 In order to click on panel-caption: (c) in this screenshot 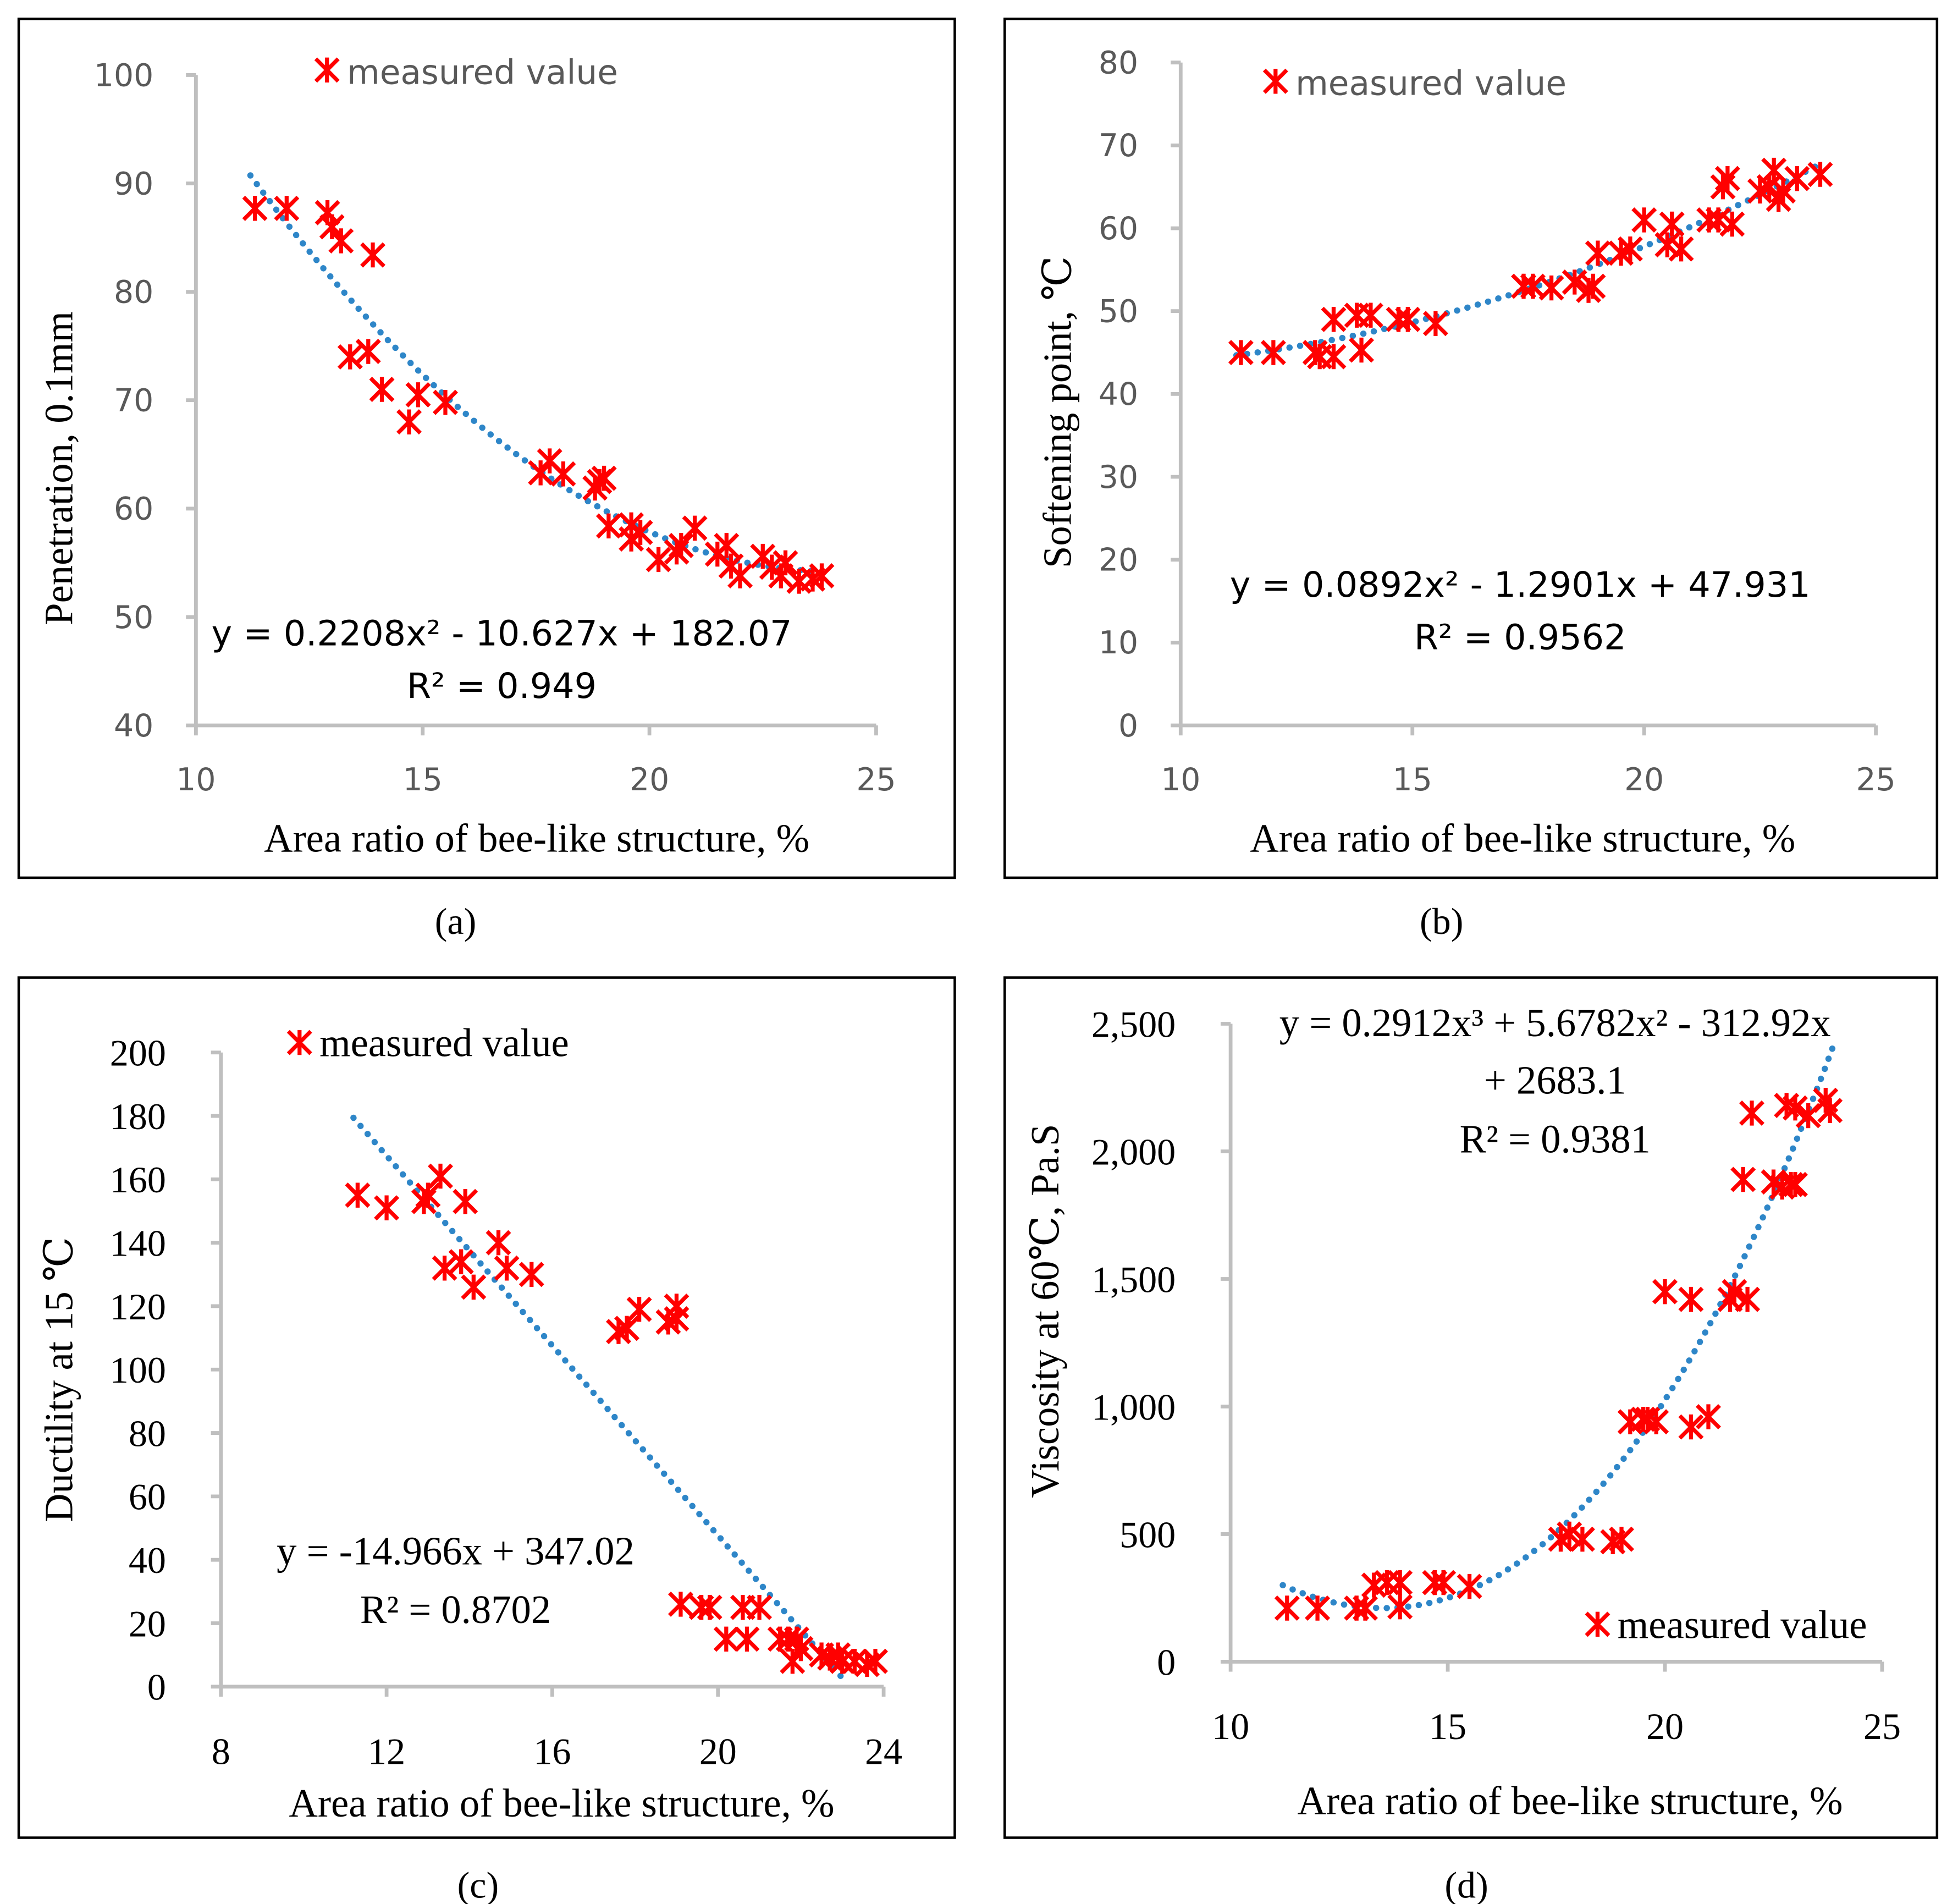, I will do `click(478, 1884)`.